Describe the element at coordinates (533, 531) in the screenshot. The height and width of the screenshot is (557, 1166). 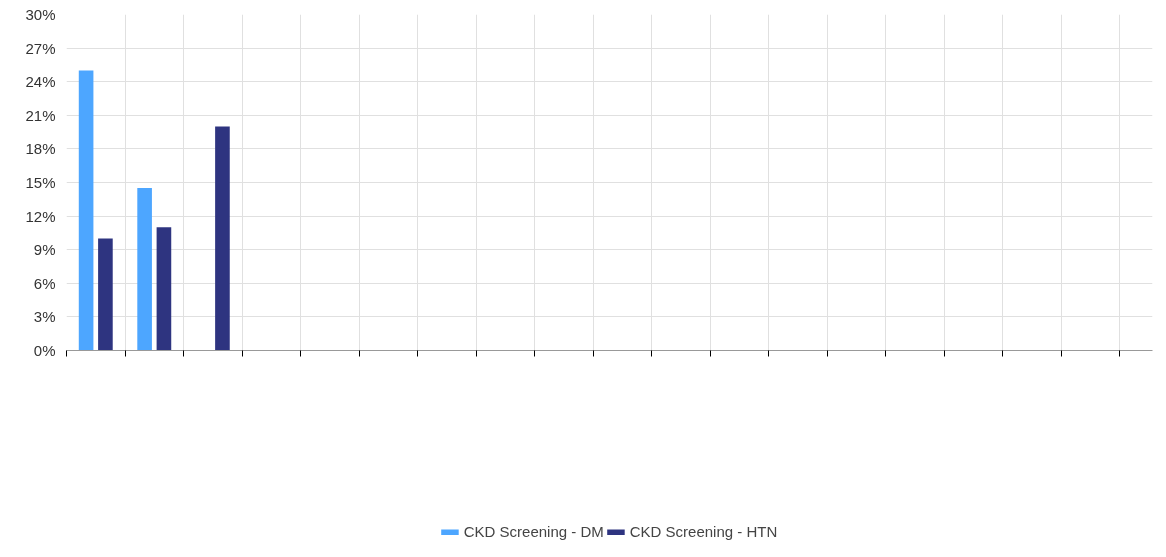
I see `legend-label: CKD Screening - DM` at that location.